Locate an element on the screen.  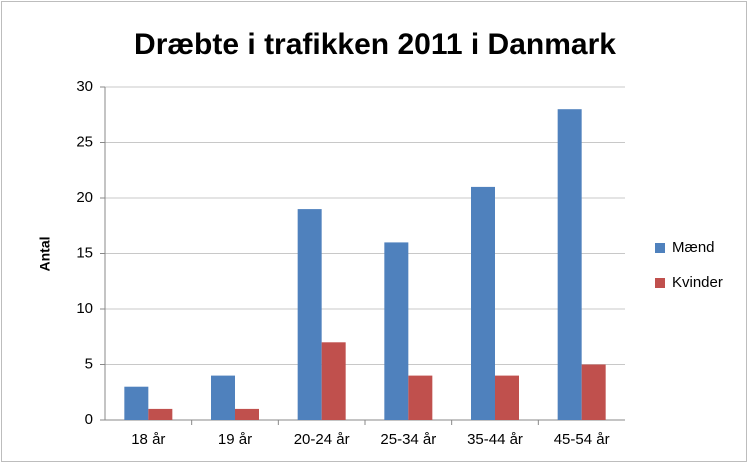
x-tick-label: 25-34 år is located at coordinates (408, 439).